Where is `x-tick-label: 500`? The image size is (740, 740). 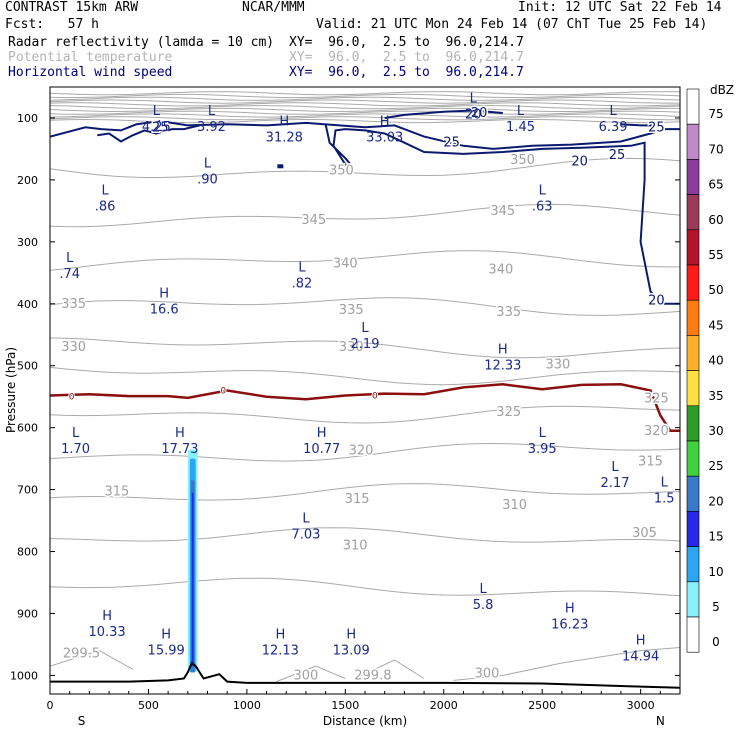
x-tick-label: 500 is located at coordinates (148, 705).